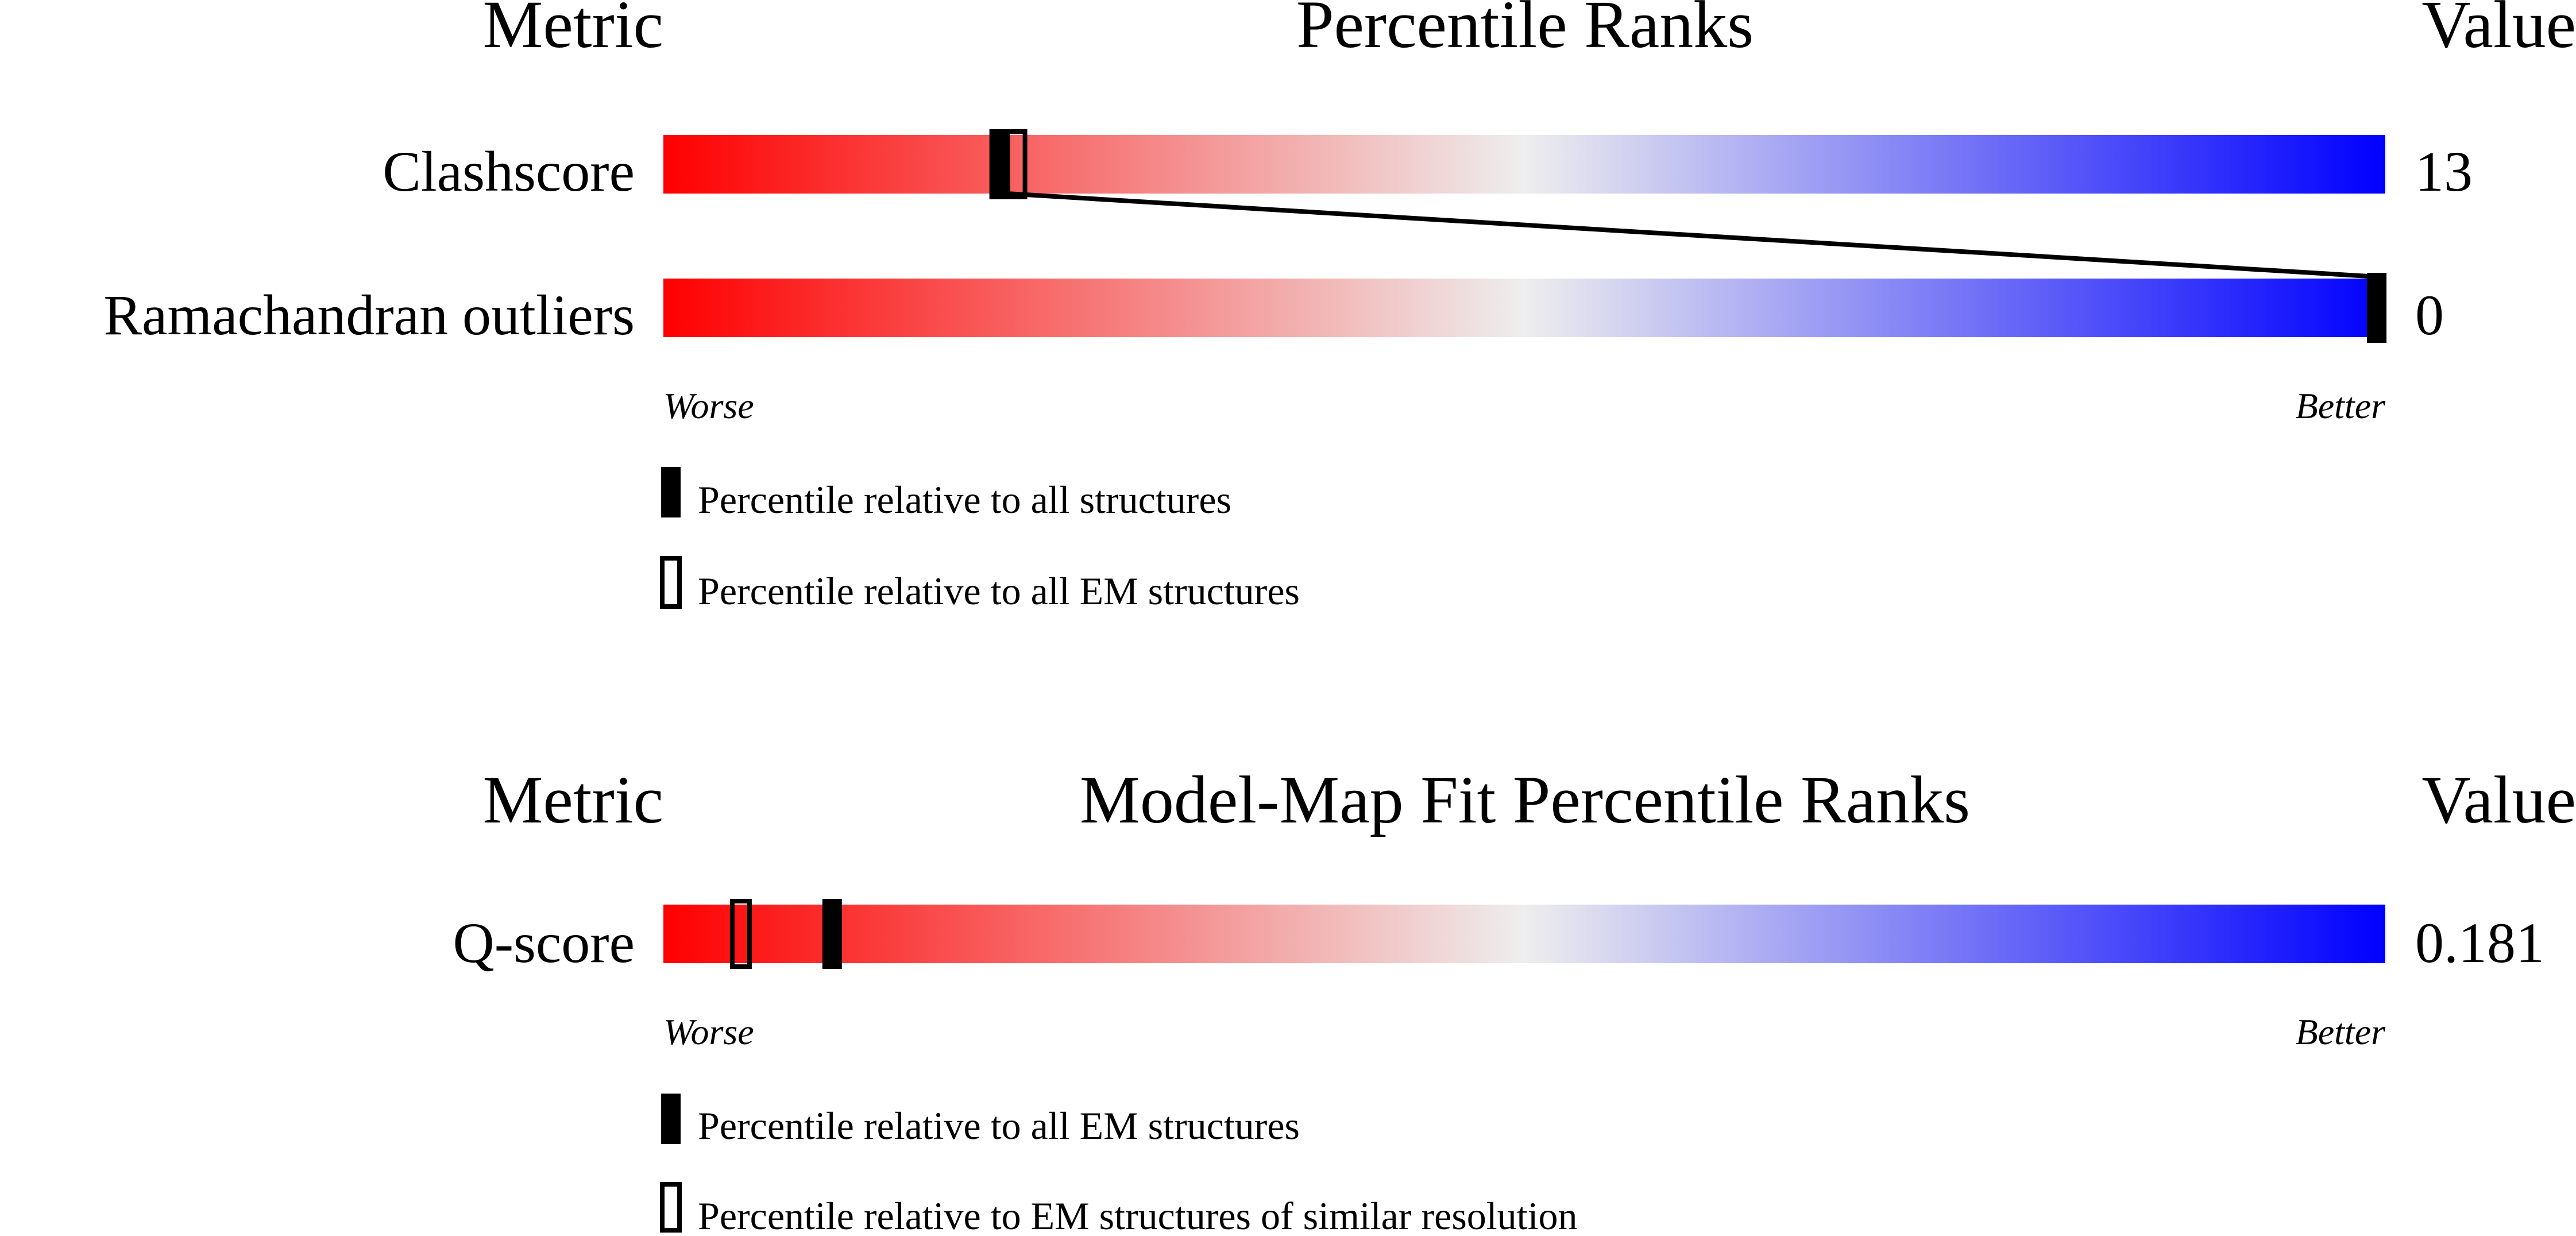 The height and width of the screenshot is (1236, 2576). I want to click on legend-filled-marker, so click(671, 492).